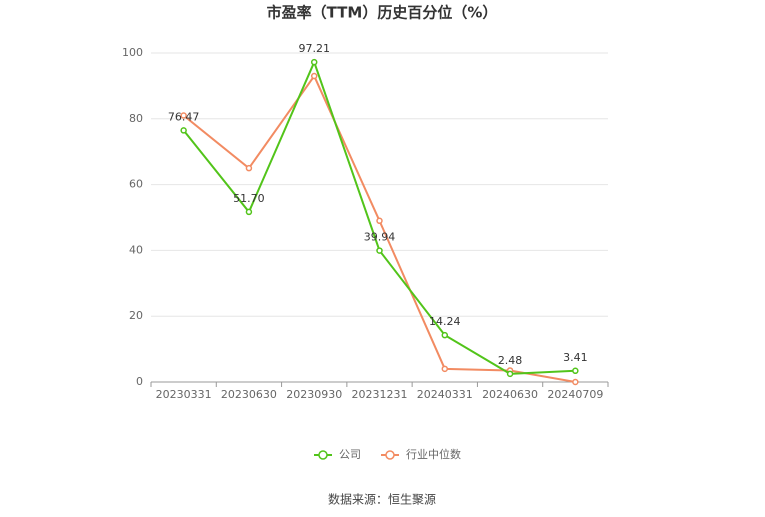  I want to click on data-label: 14.24, so click(445, 321).